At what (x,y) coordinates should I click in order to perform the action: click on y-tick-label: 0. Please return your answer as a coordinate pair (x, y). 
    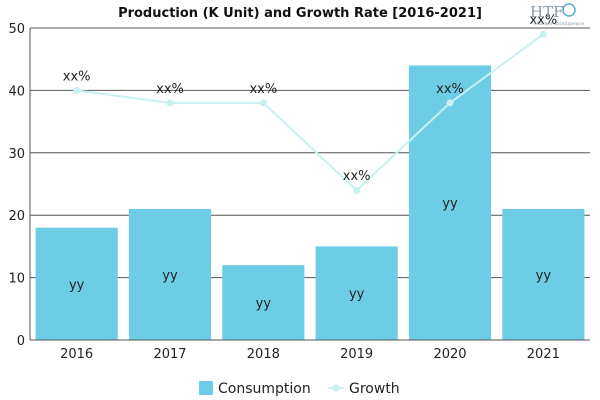
    Looking at the image, I should click on (21, 341).